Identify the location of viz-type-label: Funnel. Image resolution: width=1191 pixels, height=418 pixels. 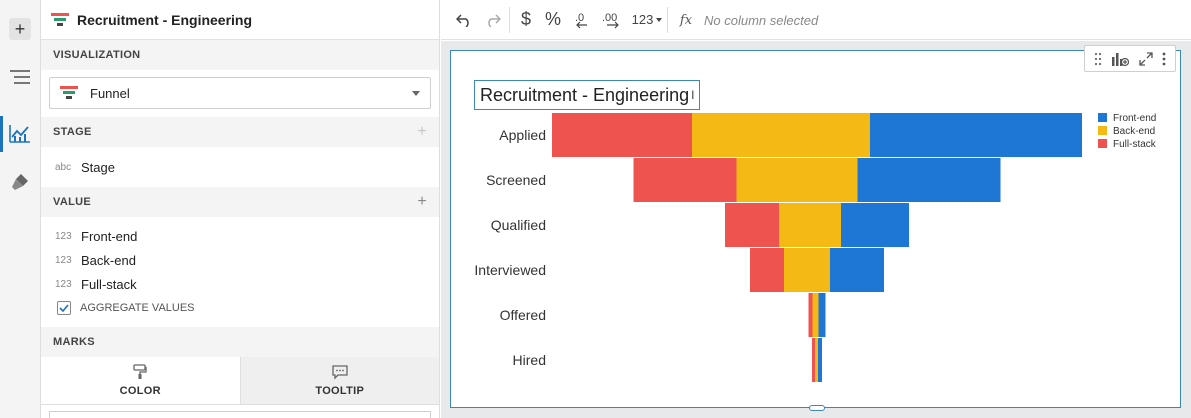
(110, 93).